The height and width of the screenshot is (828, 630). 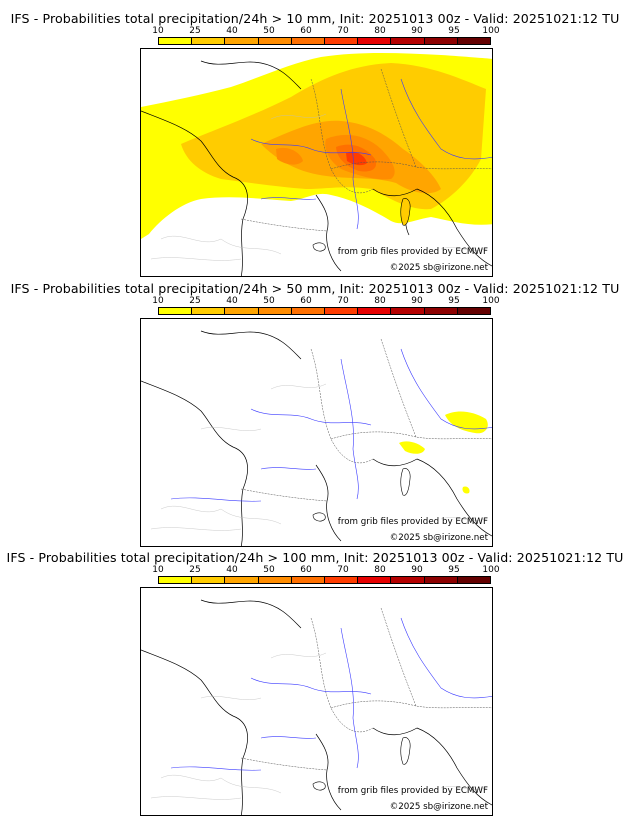 What do you see at coordinates (466, 490) in the screenshot?
I see `prob-area-tuscany` at bounding box center [466, 490].